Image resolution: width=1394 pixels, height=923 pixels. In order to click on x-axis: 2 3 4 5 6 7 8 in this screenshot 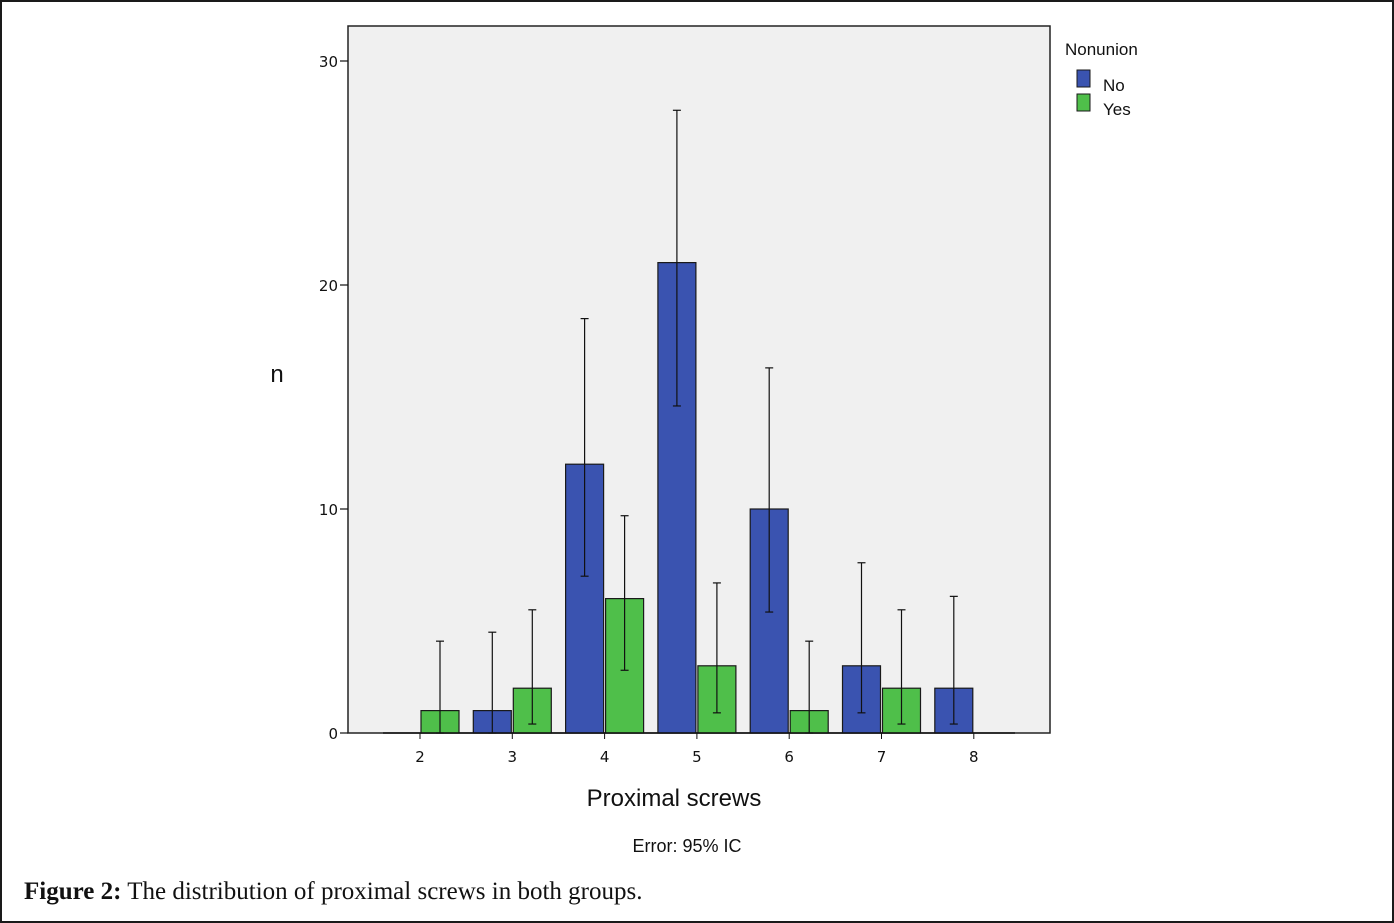, I will do `click(699, 749)`.